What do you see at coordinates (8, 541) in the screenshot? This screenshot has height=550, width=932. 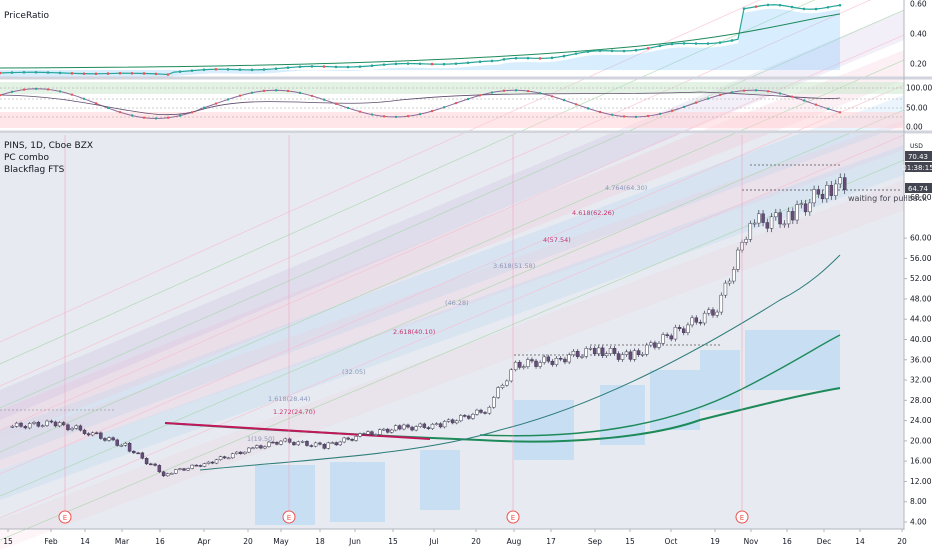 I see `time-axis-tick-label: 15` at bounding box center [8, 541].